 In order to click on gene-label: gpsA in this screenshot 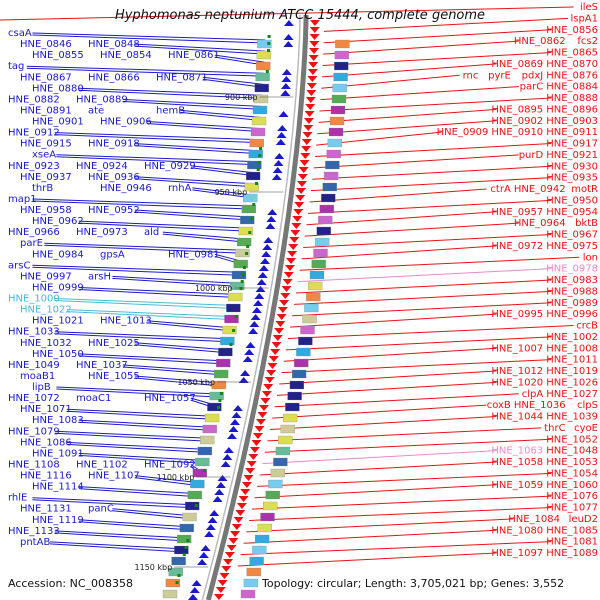, I will do `click(112, 254)`.